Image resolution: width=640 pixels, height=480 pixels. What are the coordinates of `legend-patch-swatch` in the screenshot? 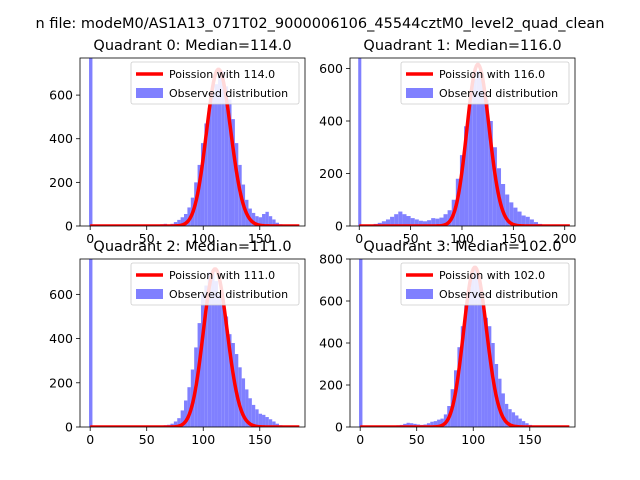 It's located at (149, 294).